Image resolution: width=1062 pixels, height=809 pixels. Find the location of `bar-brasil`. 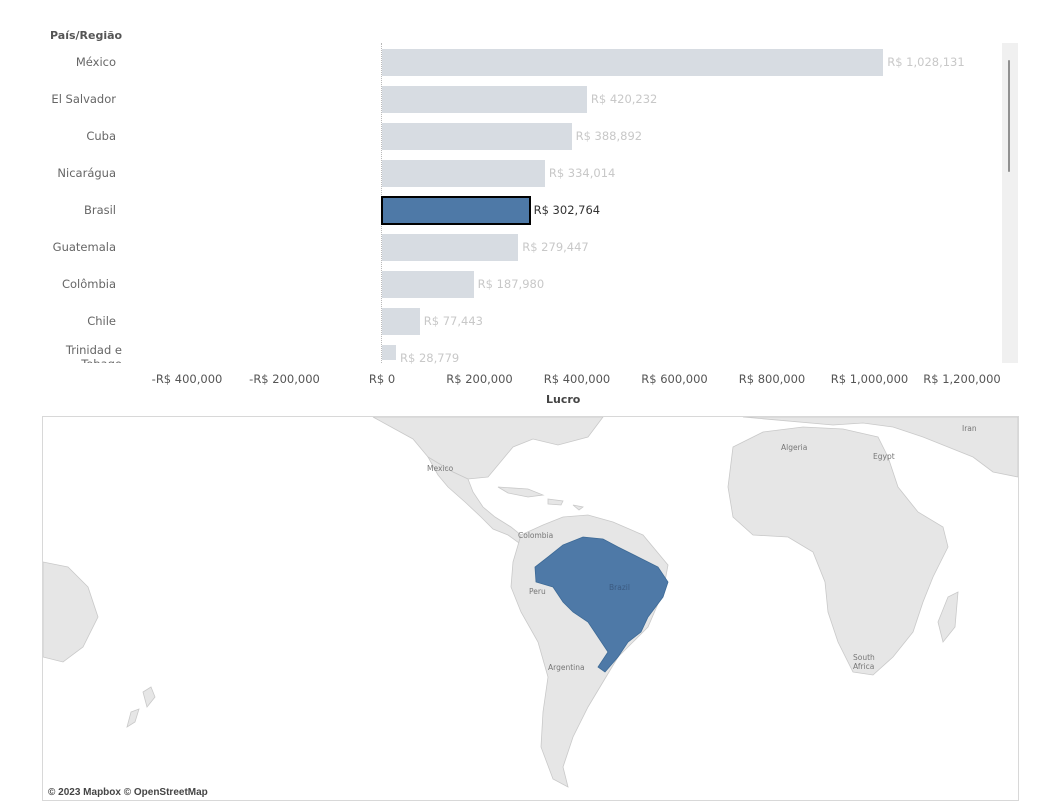

bar-brasil is located at coordinates (456, 210).